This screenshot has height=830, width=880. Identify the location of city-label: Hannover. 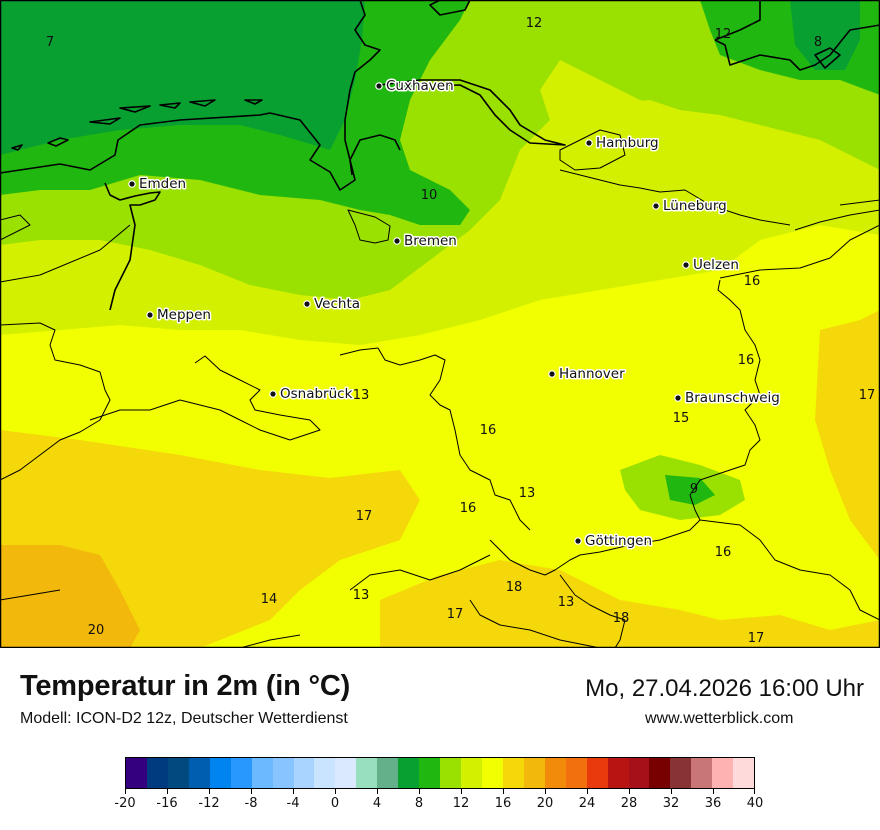
(592, 374).